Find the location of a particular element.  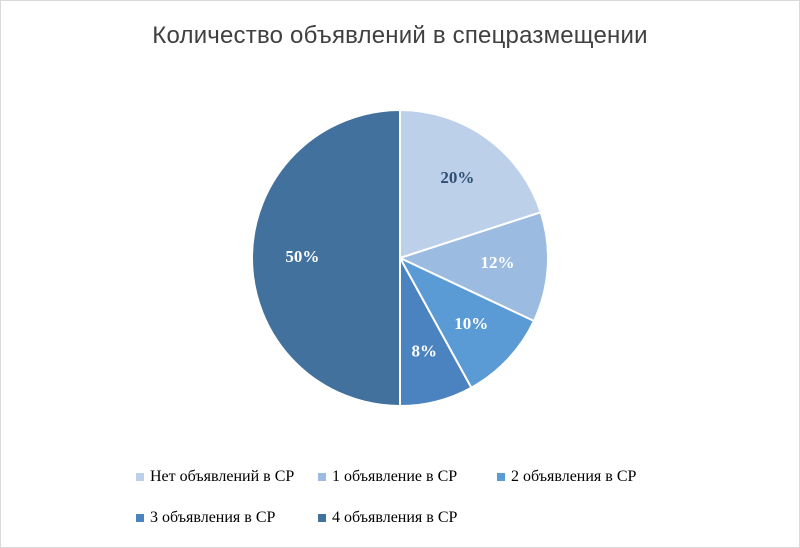

slice-label-4: 50% is located at coordinates (302, 256).